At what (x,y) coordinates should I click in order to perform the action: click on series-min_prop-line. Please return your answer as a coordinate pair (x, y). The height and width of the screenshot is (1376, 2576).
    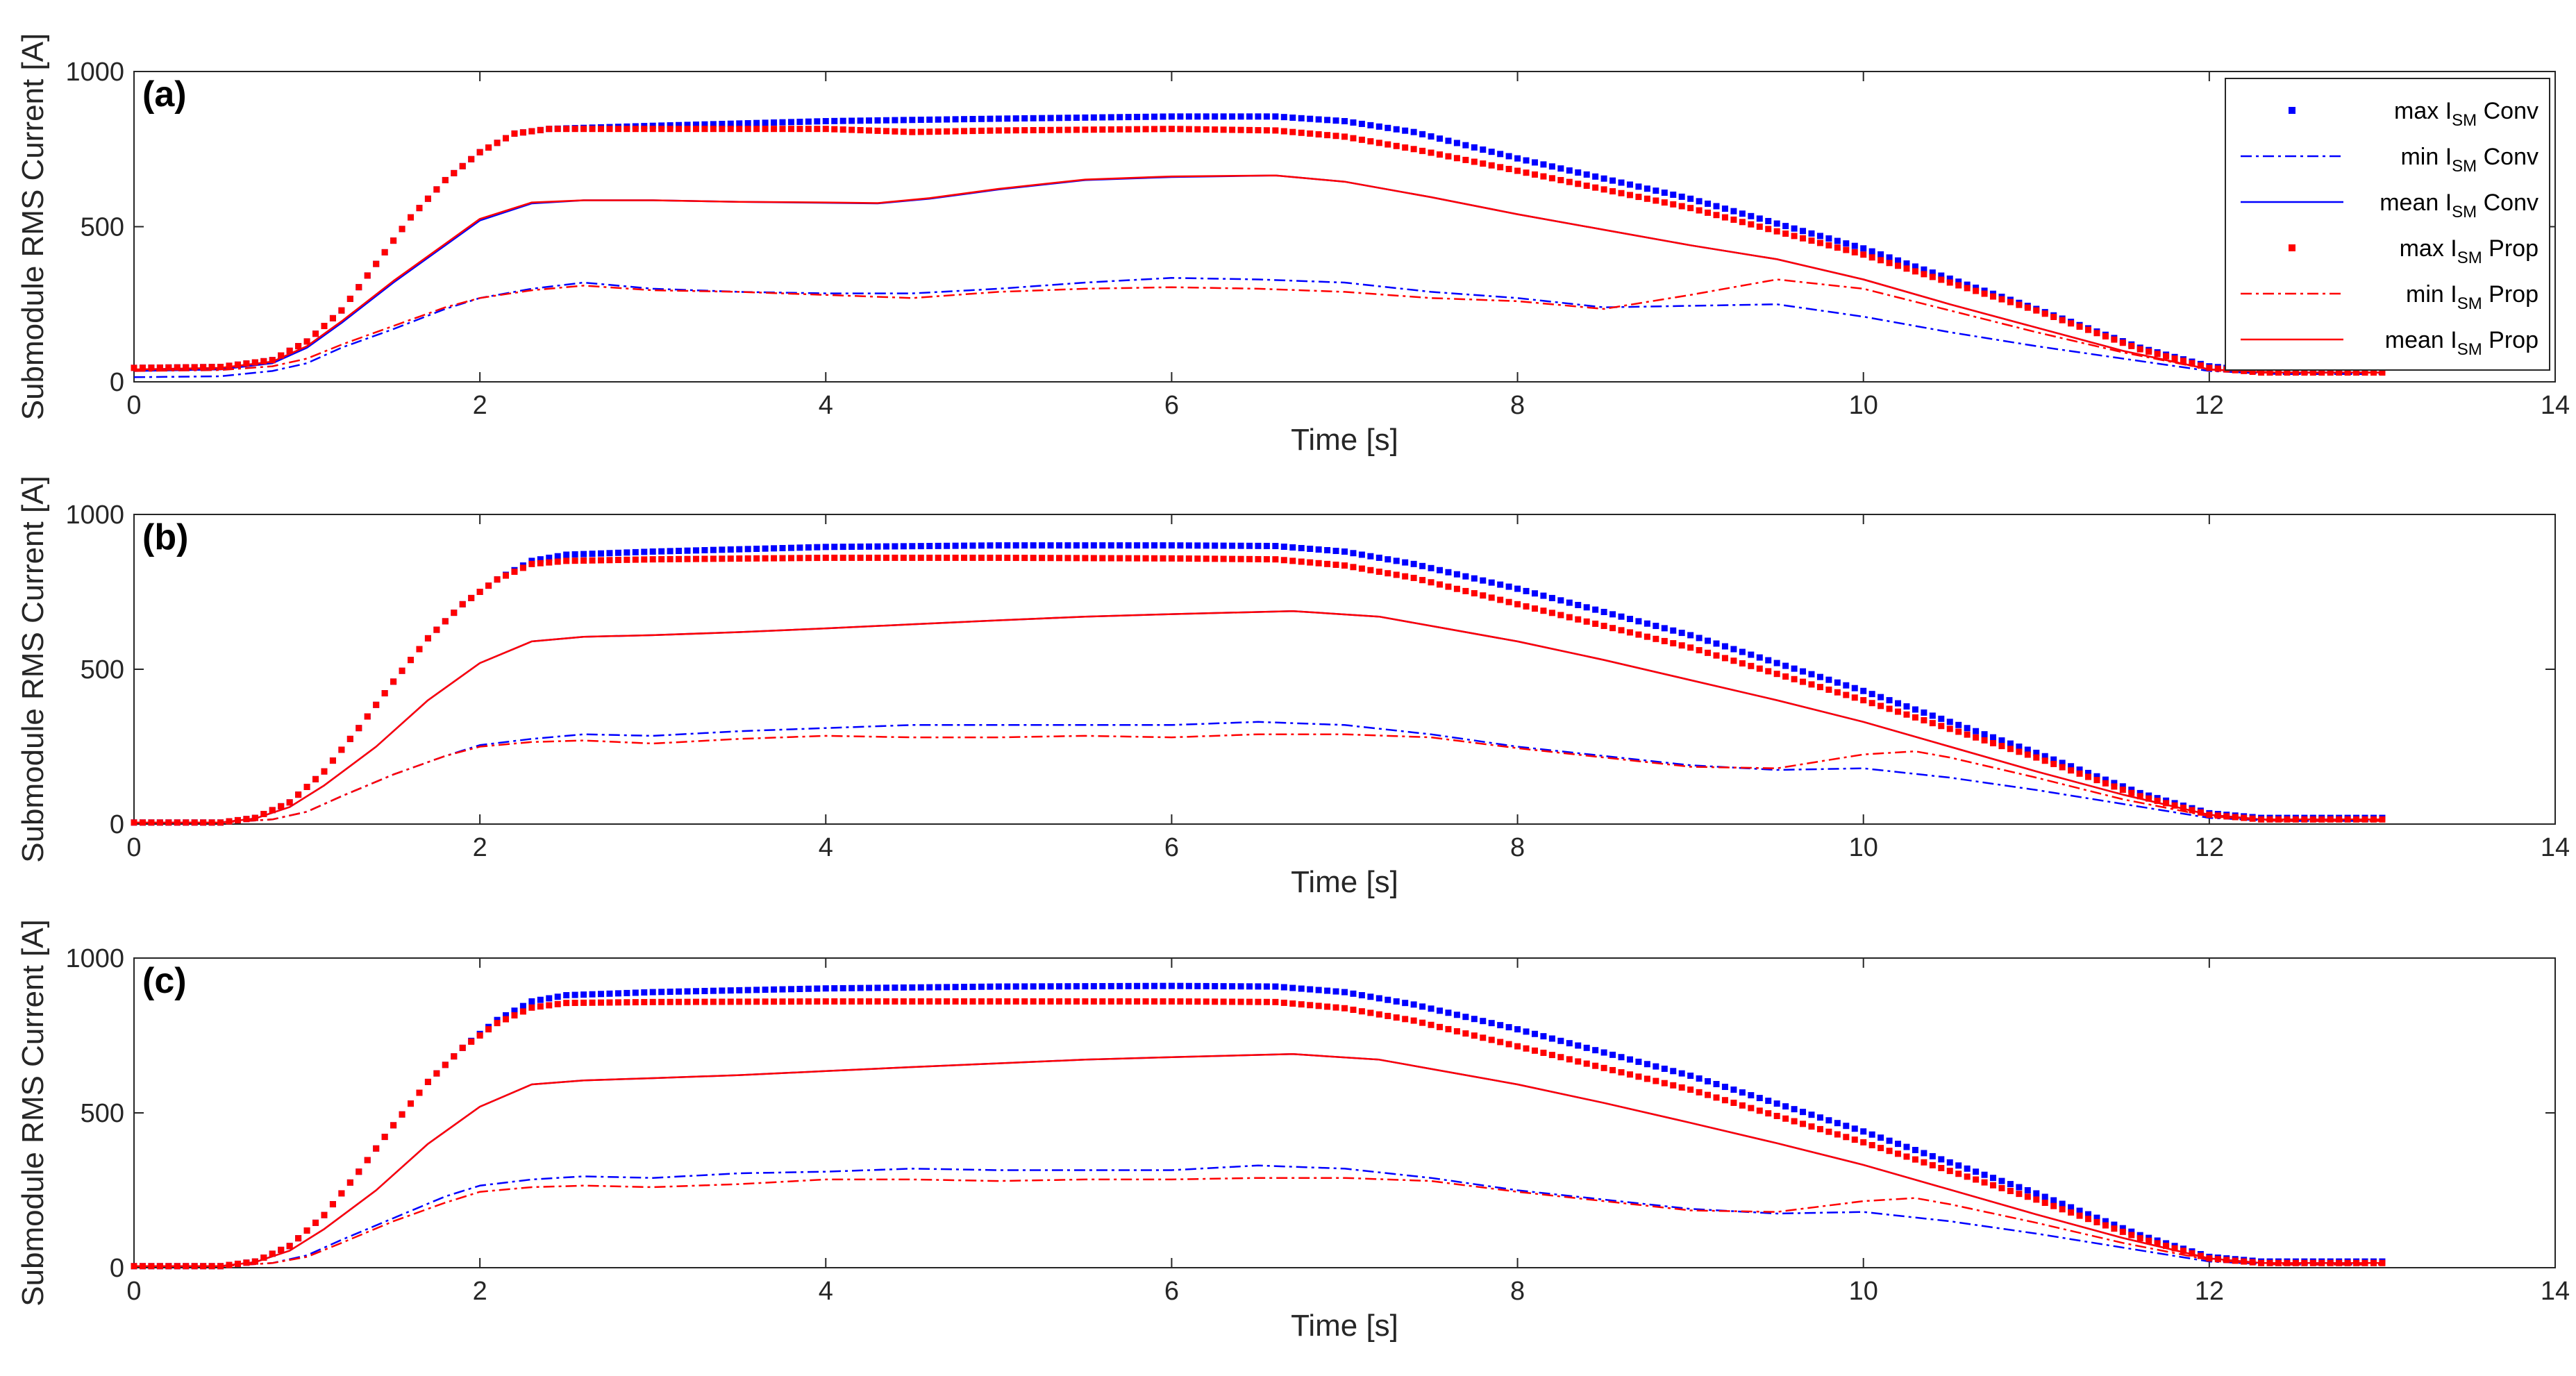
    Looking at the image, I should click on (1258, 778).